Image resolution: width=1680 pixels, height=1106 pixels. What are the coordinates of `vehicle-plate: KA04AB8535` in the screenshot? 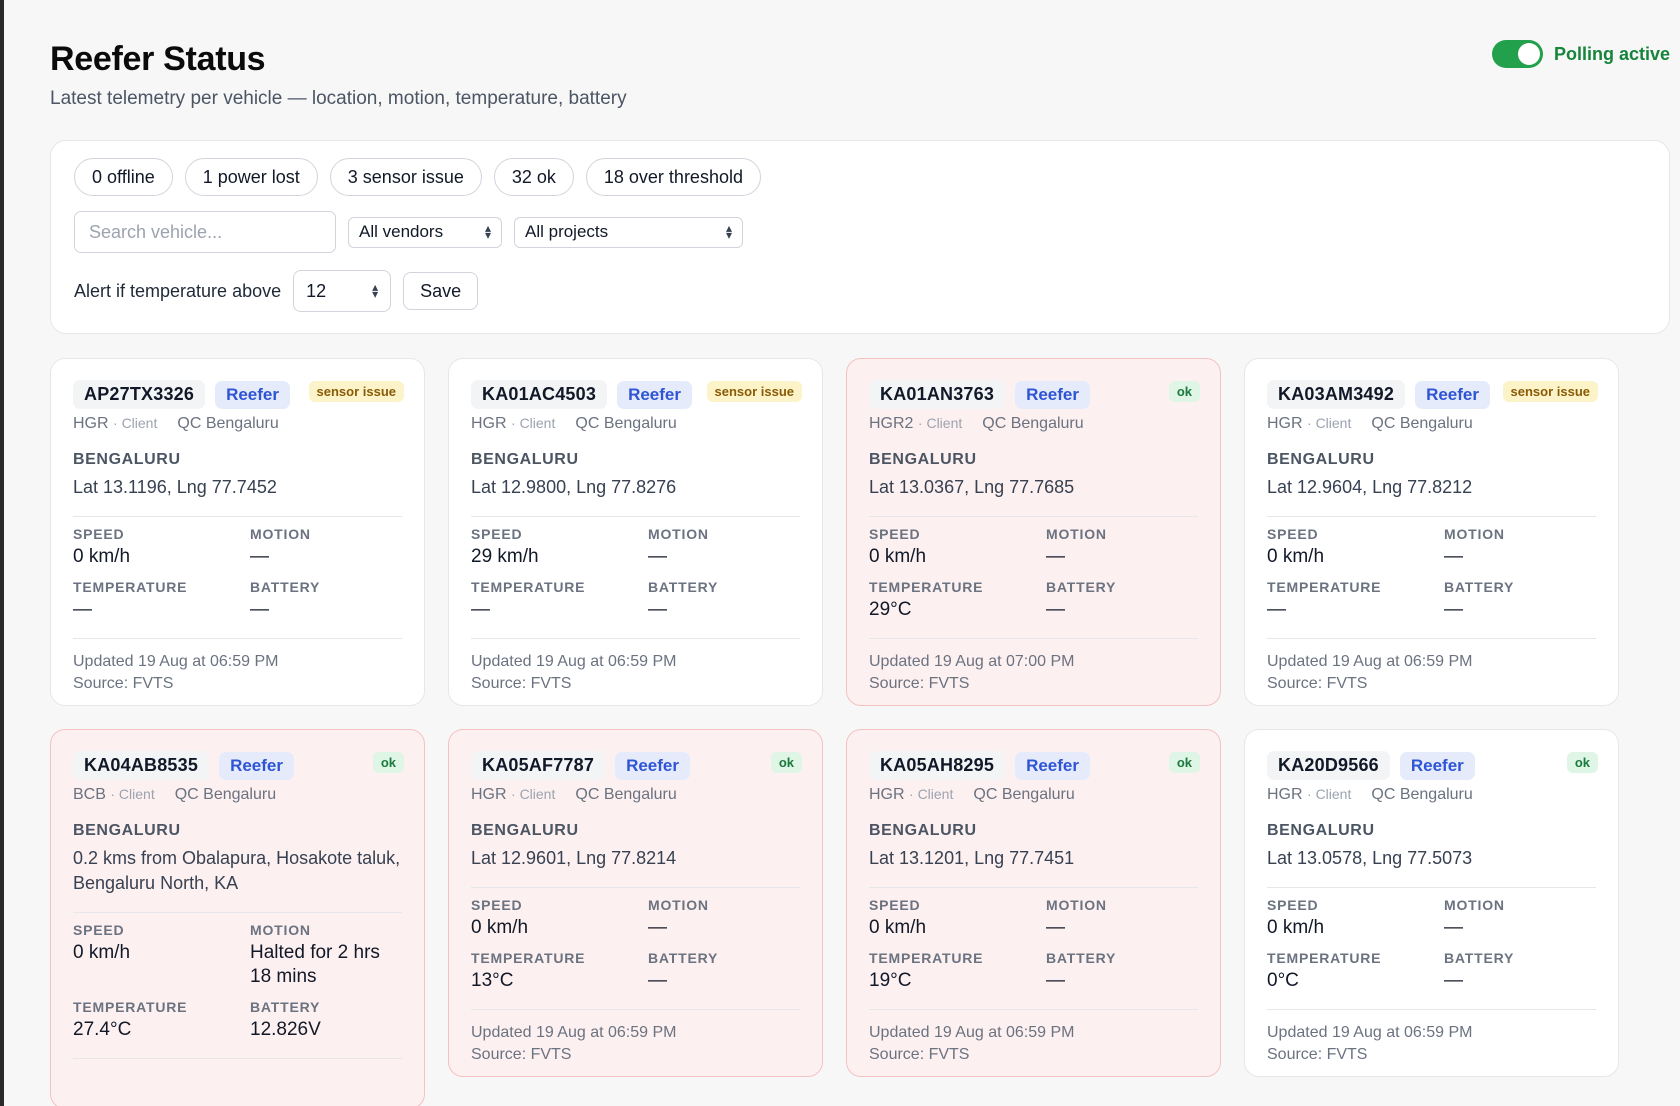 It's located at (141, 765).